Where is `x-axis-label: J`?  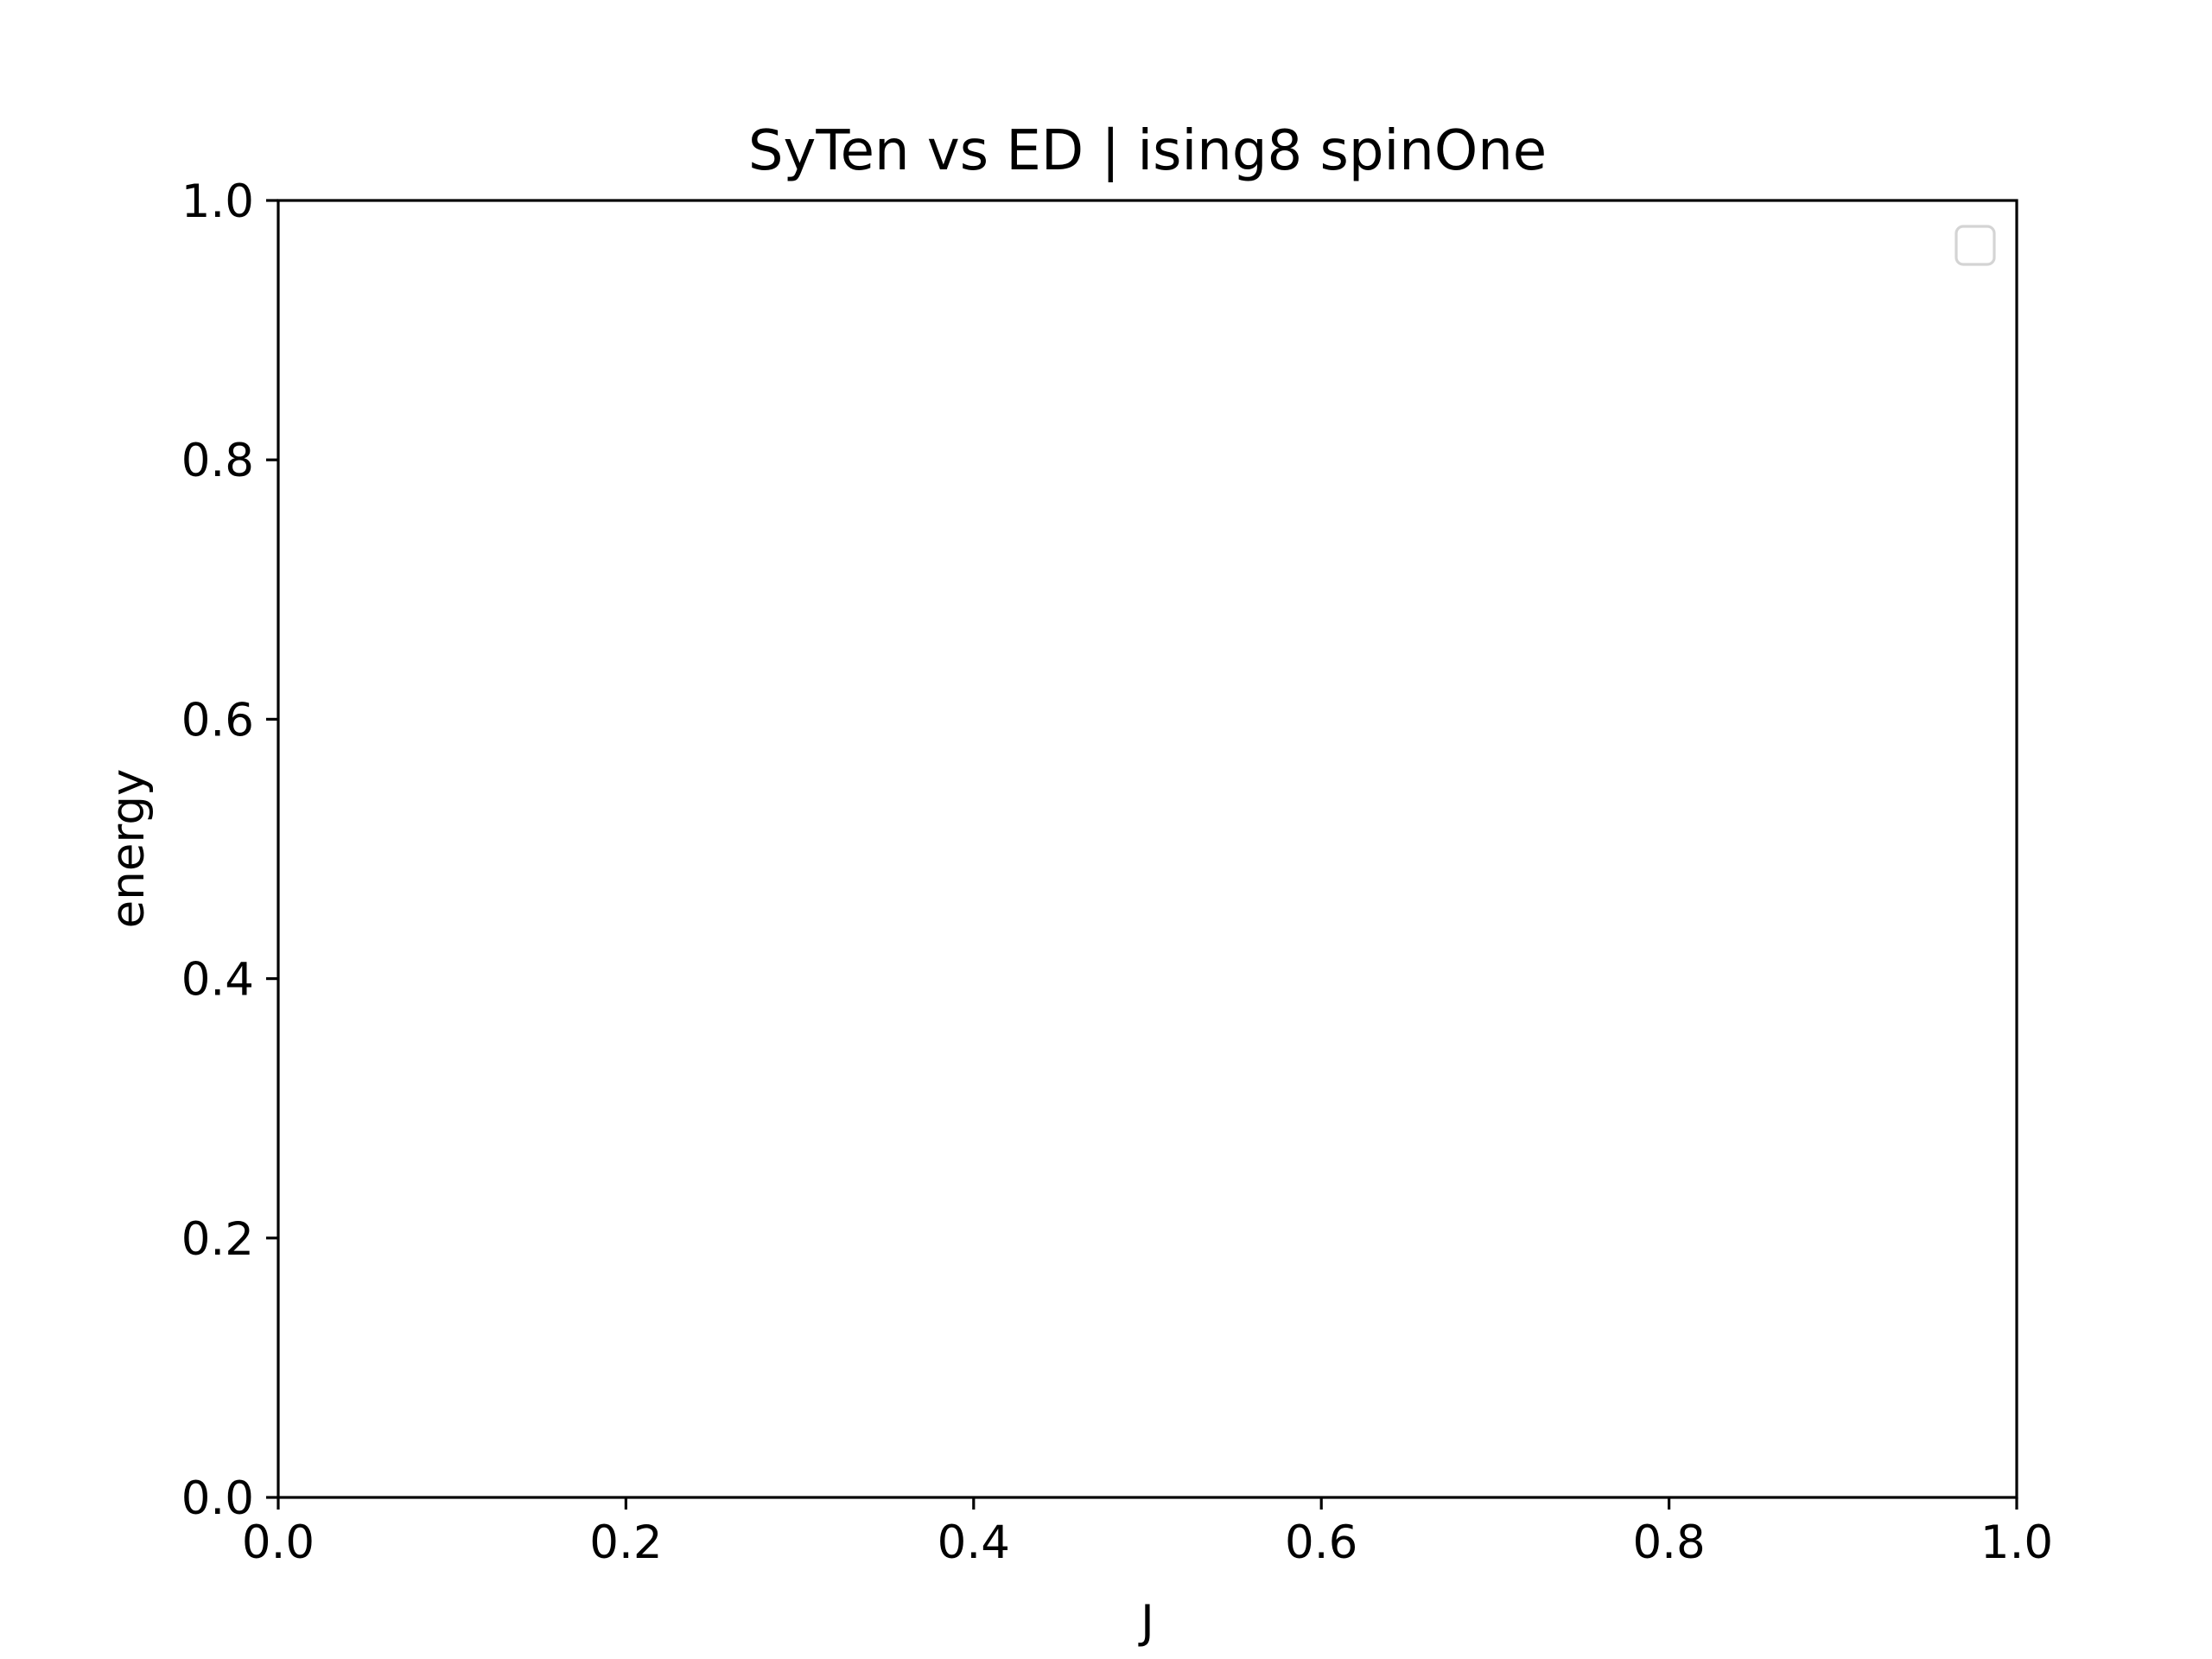
x-axis-label: J is located at coordinates (1146, 1622).